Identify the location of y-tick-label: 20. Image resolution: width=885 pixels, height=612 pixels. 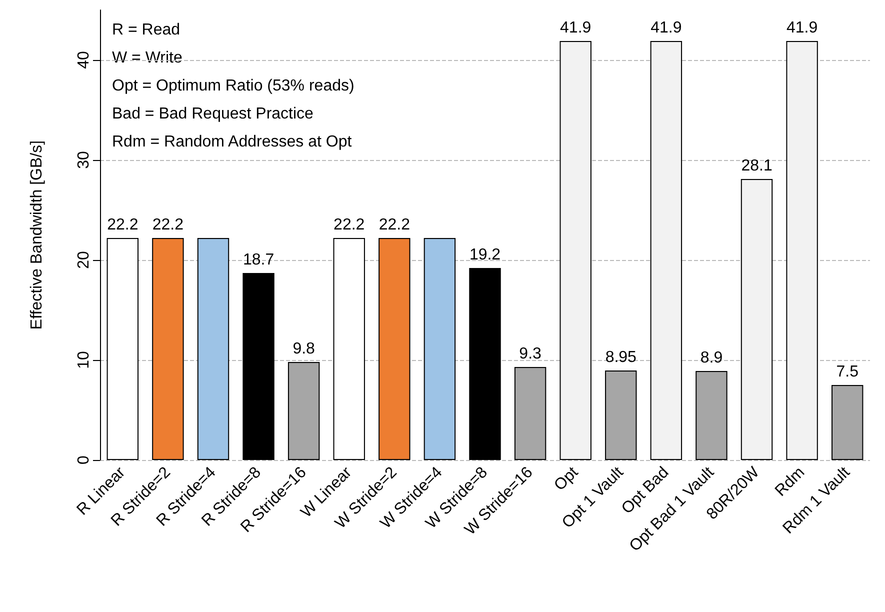
(84, 260).